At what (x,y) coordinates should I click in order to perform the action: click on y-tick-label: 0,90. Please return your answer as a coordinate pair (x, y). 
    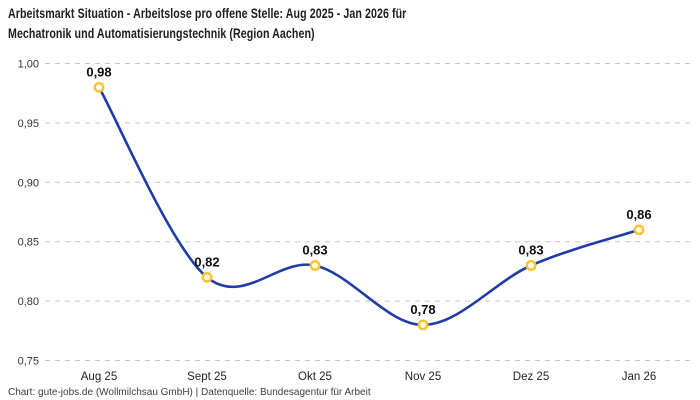
    Looking at the image, I should click on (28, 183).